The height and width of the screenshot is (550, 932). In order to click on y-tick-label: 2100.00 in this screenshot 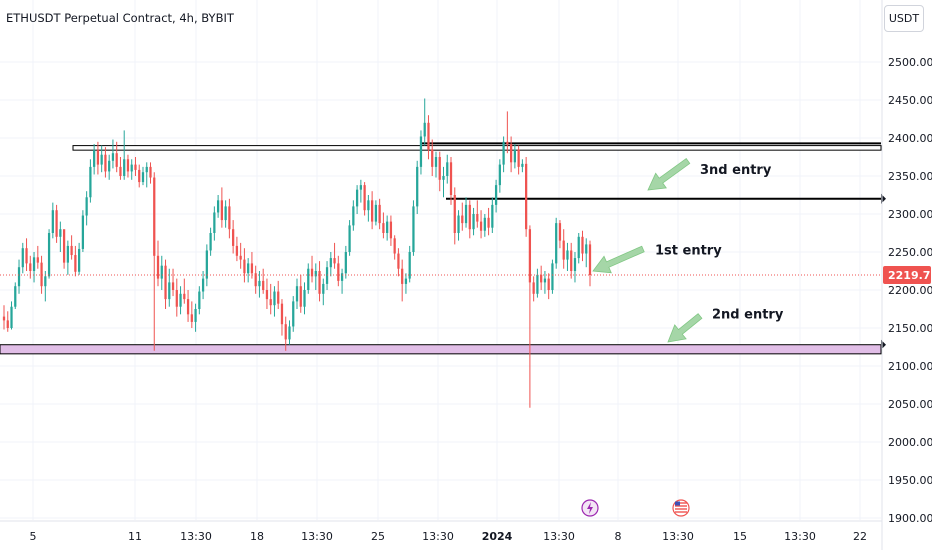, I will do `click(910, 366)`.